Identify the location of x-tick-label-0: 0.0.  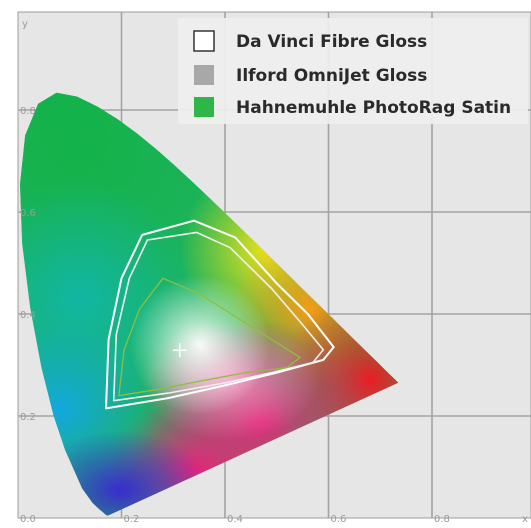
(28, 519).